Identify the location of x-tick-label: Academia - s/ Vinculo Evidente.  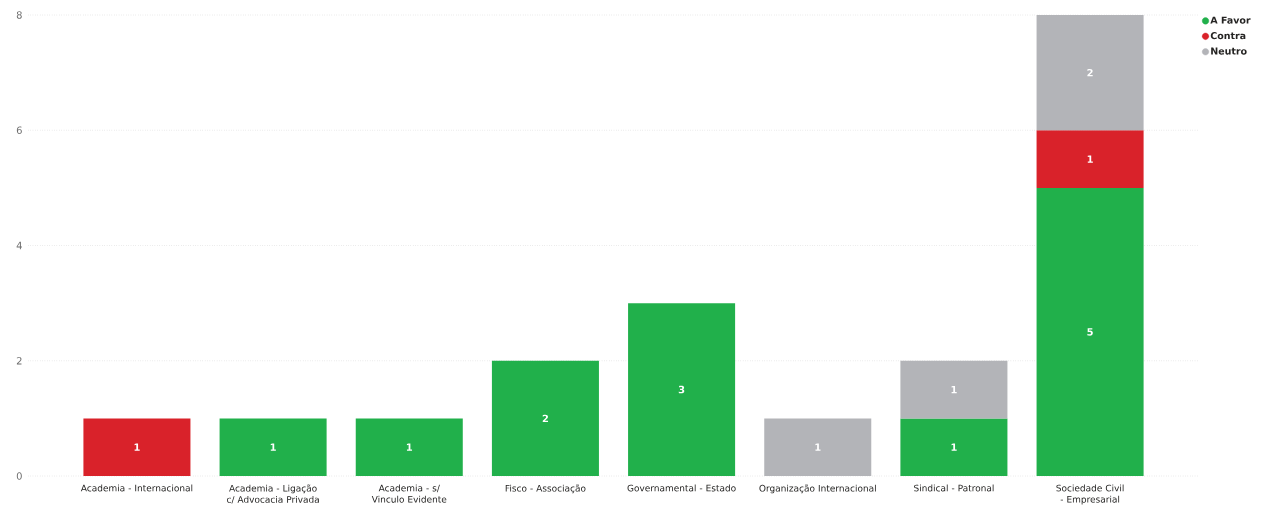
(409, 493).